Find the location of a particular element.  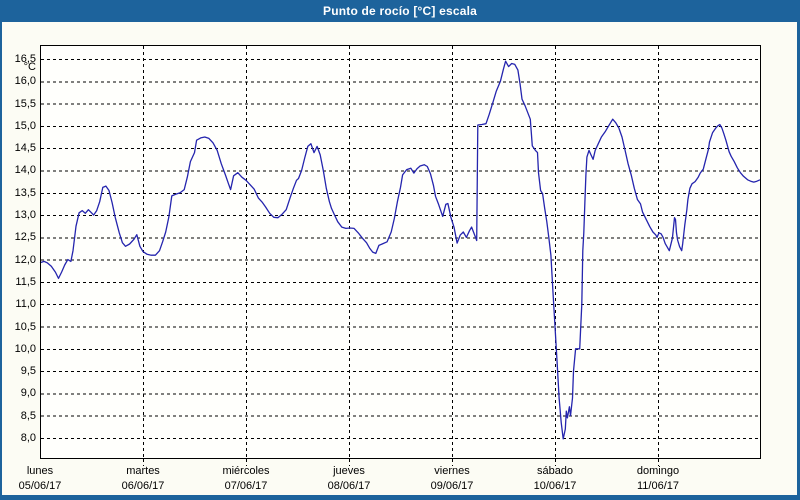

x-day-label: martes is located at coordinates (143, 471).